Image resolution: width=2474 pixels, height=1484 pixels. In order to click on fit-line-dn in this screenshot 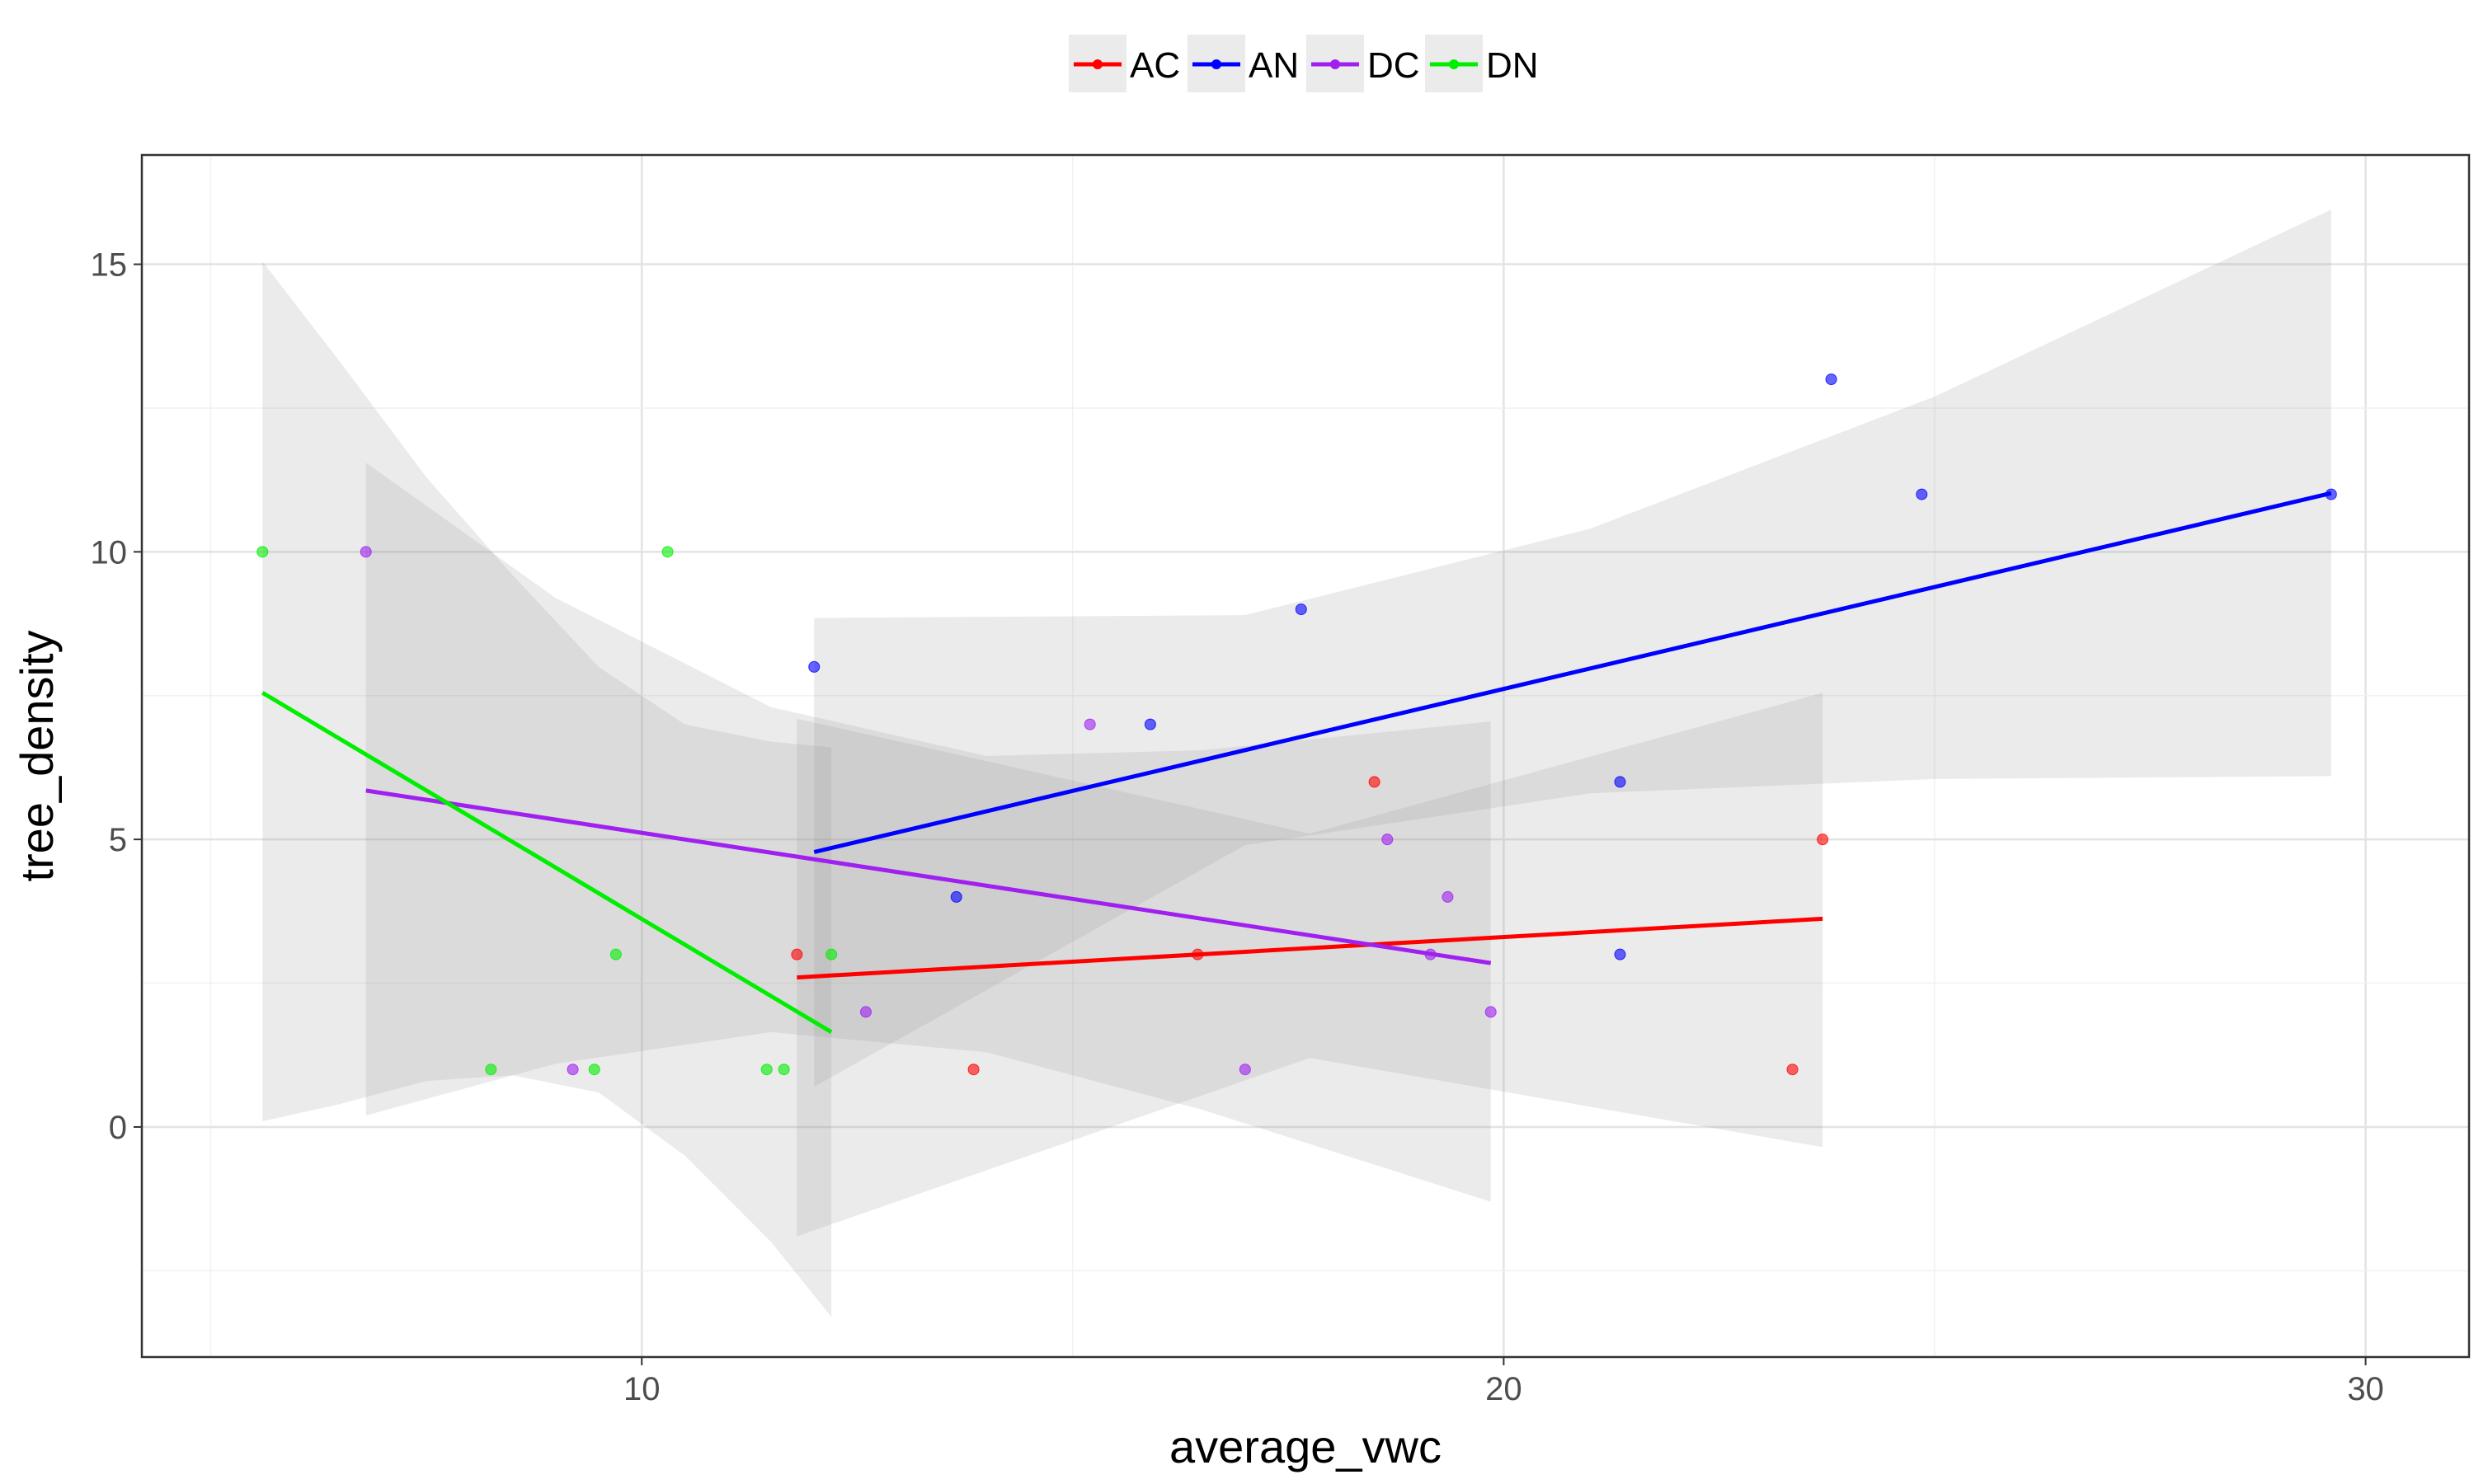, I will do `click(547, 863)`.